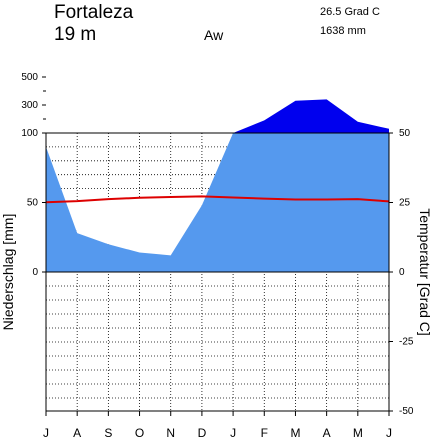 This screenshot has height=440, width=433. I want to click on temperature-line, so click(217, 199).